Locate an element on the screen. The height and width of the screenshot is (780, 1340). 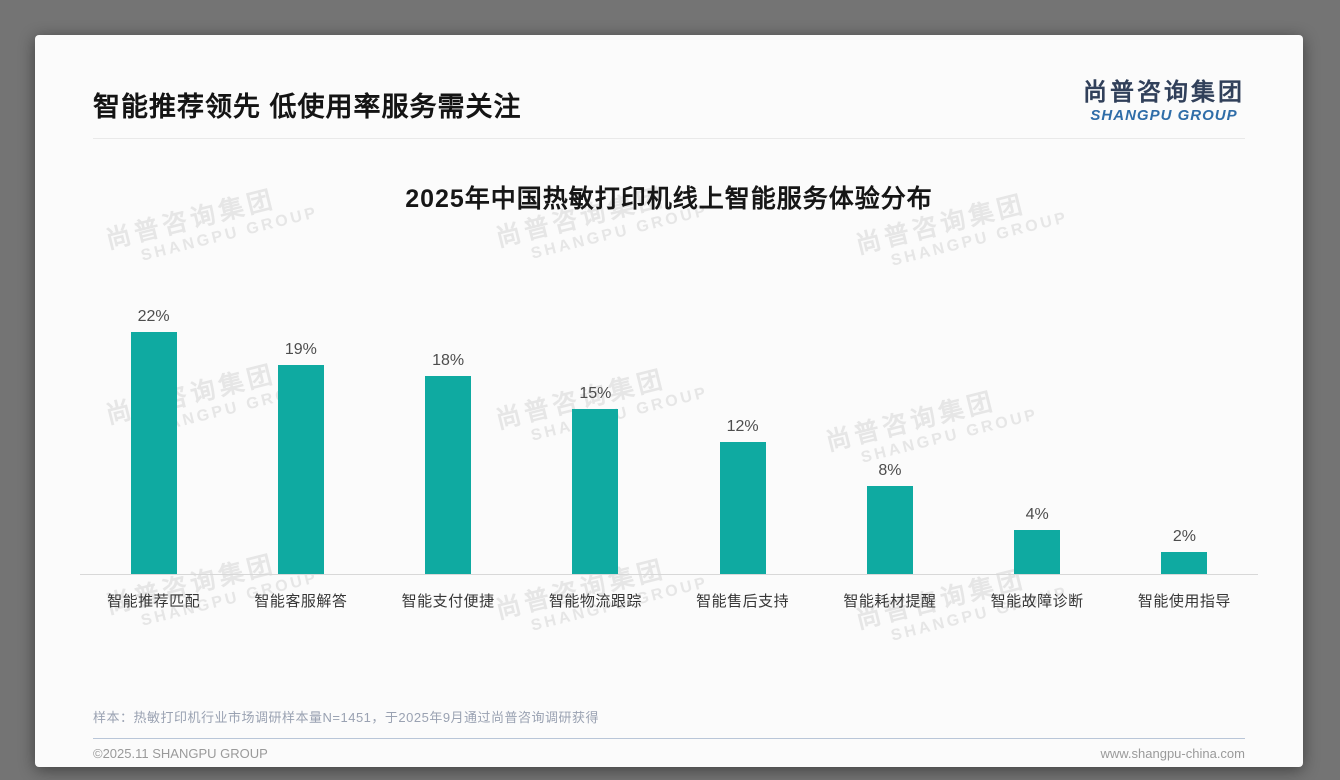
company-logo: 尚普咨询集团 SHANGPU GROUP is located at coordinates (1164, 101).